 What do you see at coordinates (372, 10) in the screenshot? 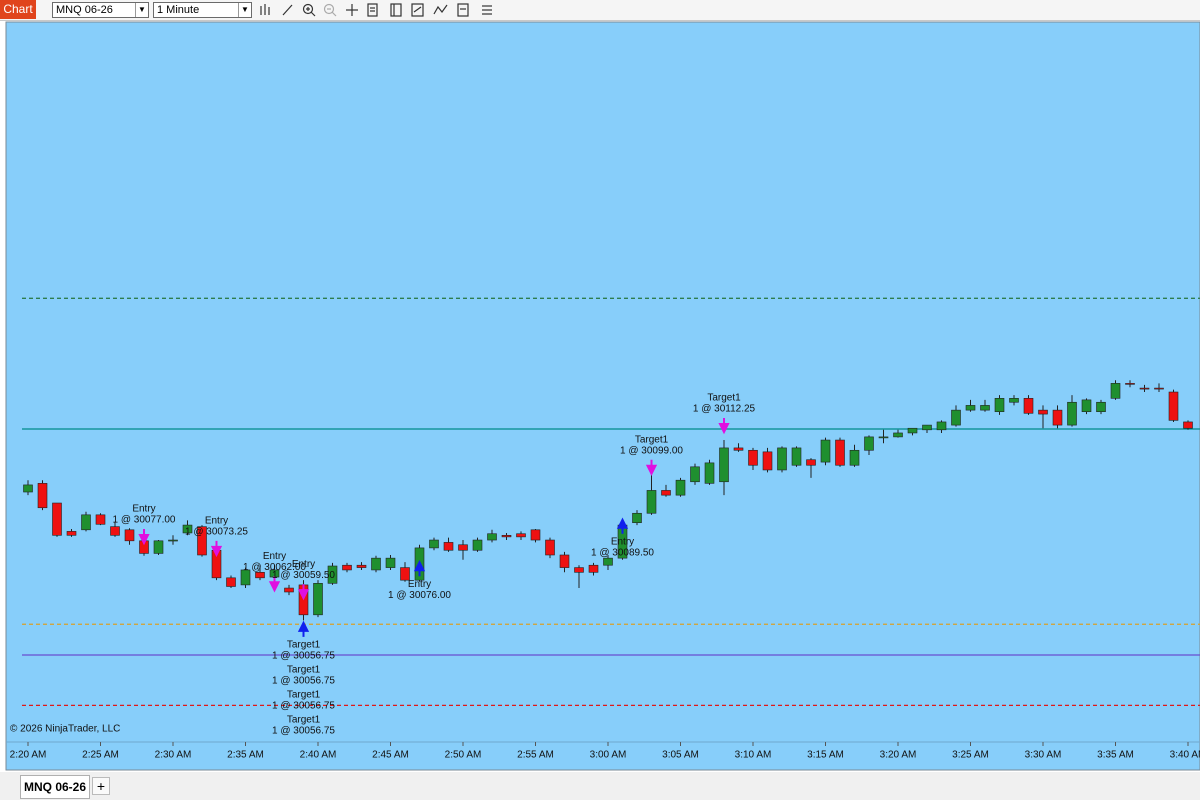
I see `data-box-icon` at bounding box center [372, 10].